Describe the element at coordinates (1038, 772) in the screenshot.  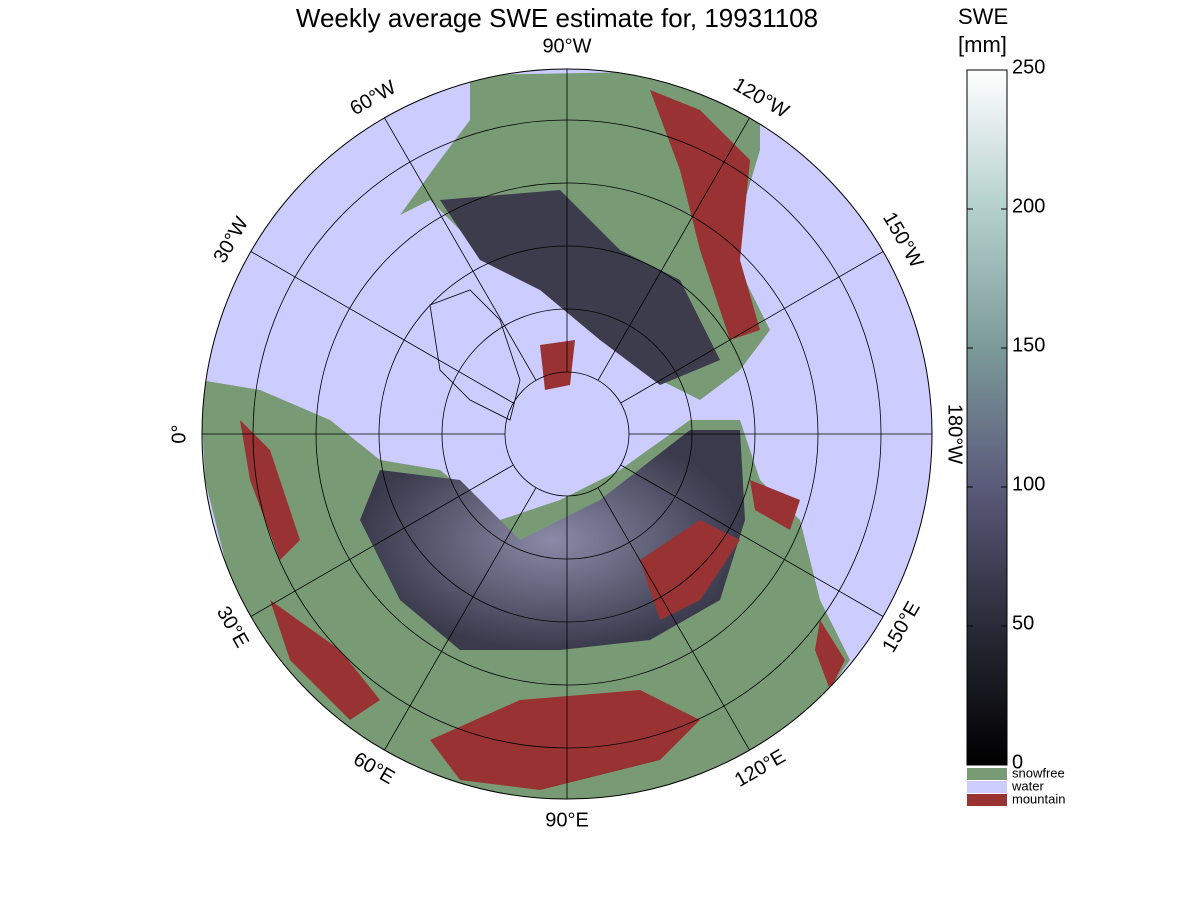
I see `legend-label: snowfree` at that location.